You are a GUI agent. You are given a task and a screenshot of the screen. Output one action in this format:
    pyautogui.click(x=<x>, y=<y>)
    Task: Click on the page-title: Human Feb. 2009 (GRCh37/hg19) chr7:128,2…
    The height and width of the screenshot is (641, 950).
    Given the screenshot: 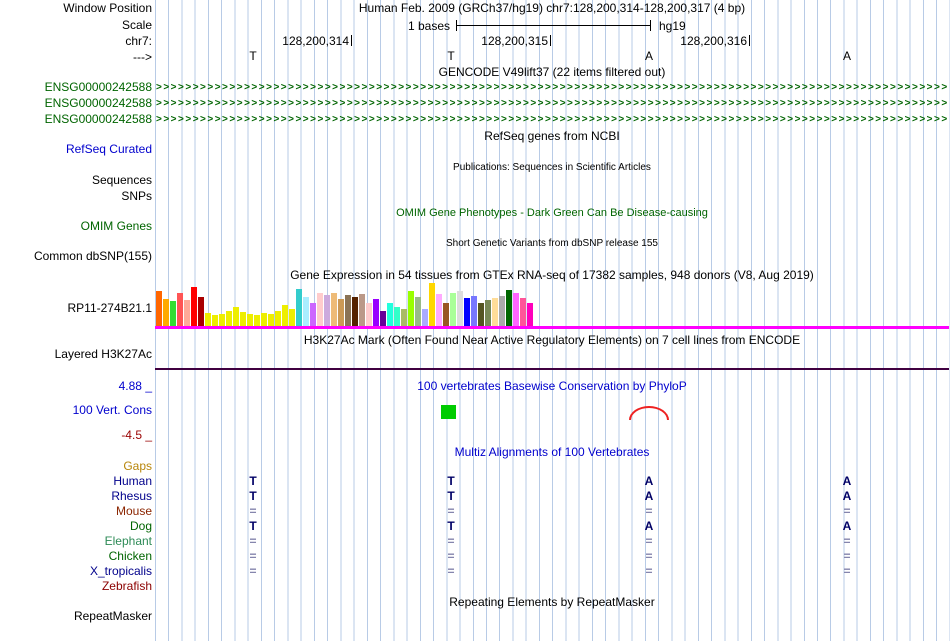 What is the action you would take?
    pyautogui.click(x=552, y=8)
    